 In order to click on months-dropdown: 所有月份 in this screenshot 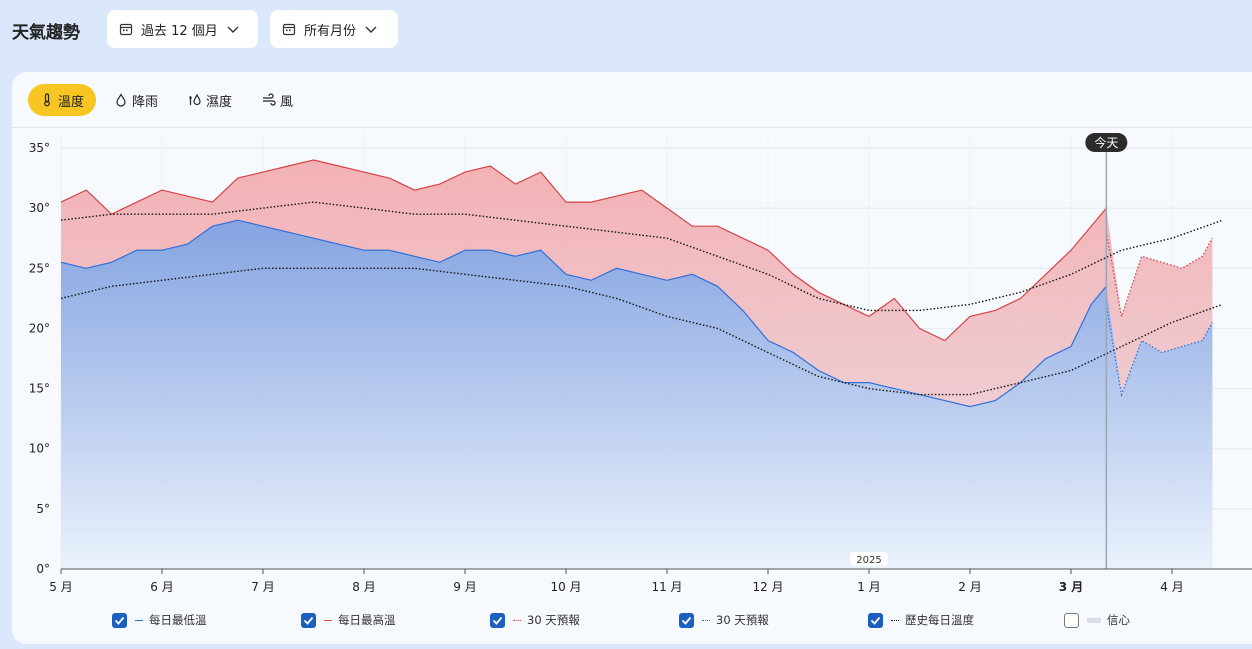, I will do `click(334, 29)`.